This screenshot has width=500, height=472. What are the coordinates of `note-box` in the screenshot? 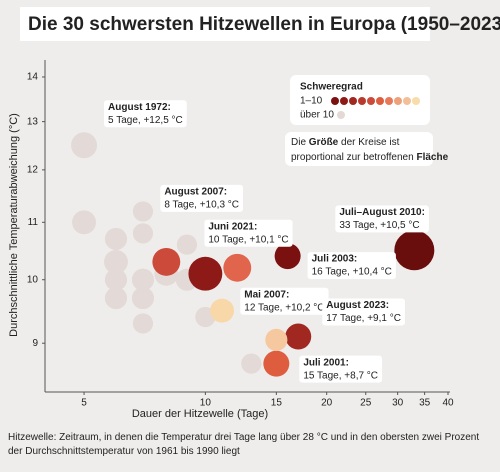 It's located at (359, 149).